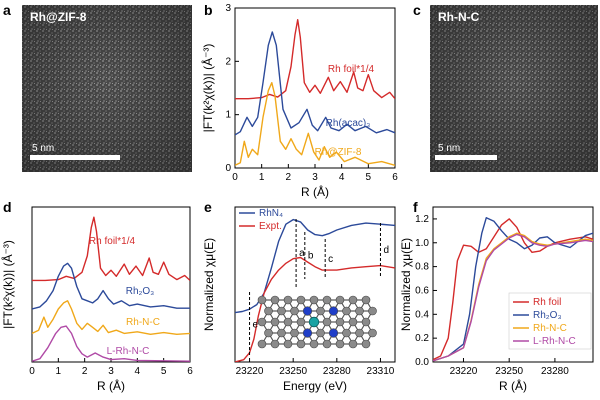 The height and width of the screenshot is (400, 600). Describe the element at coordinates (547, 302) in the screenshot. I see `legend-label-f-0: Rh foil` at that location.